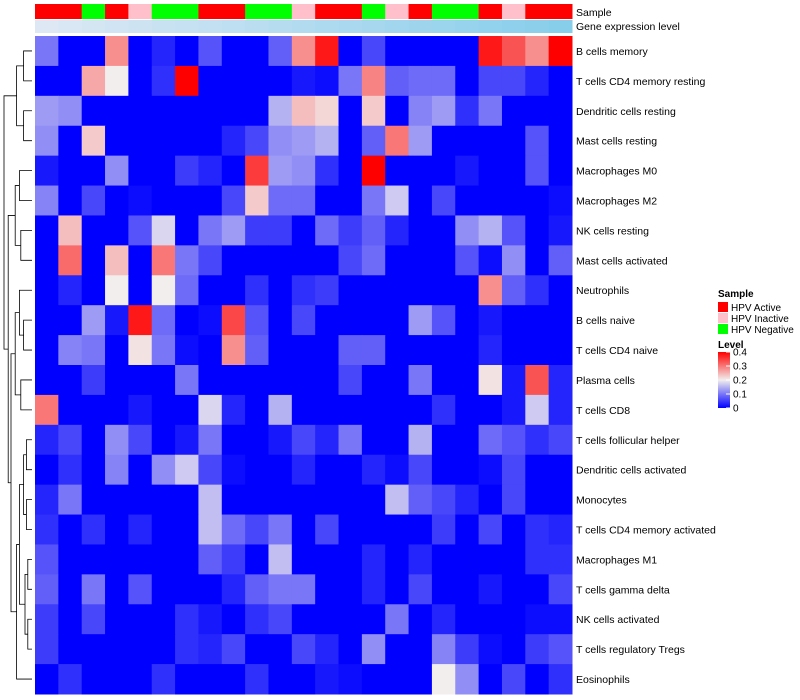 This screenshot has width=800, height=700. I want to click on level-legend-ticks: 0.4 0.3 0.2 0.1 0, so click(736, 381).